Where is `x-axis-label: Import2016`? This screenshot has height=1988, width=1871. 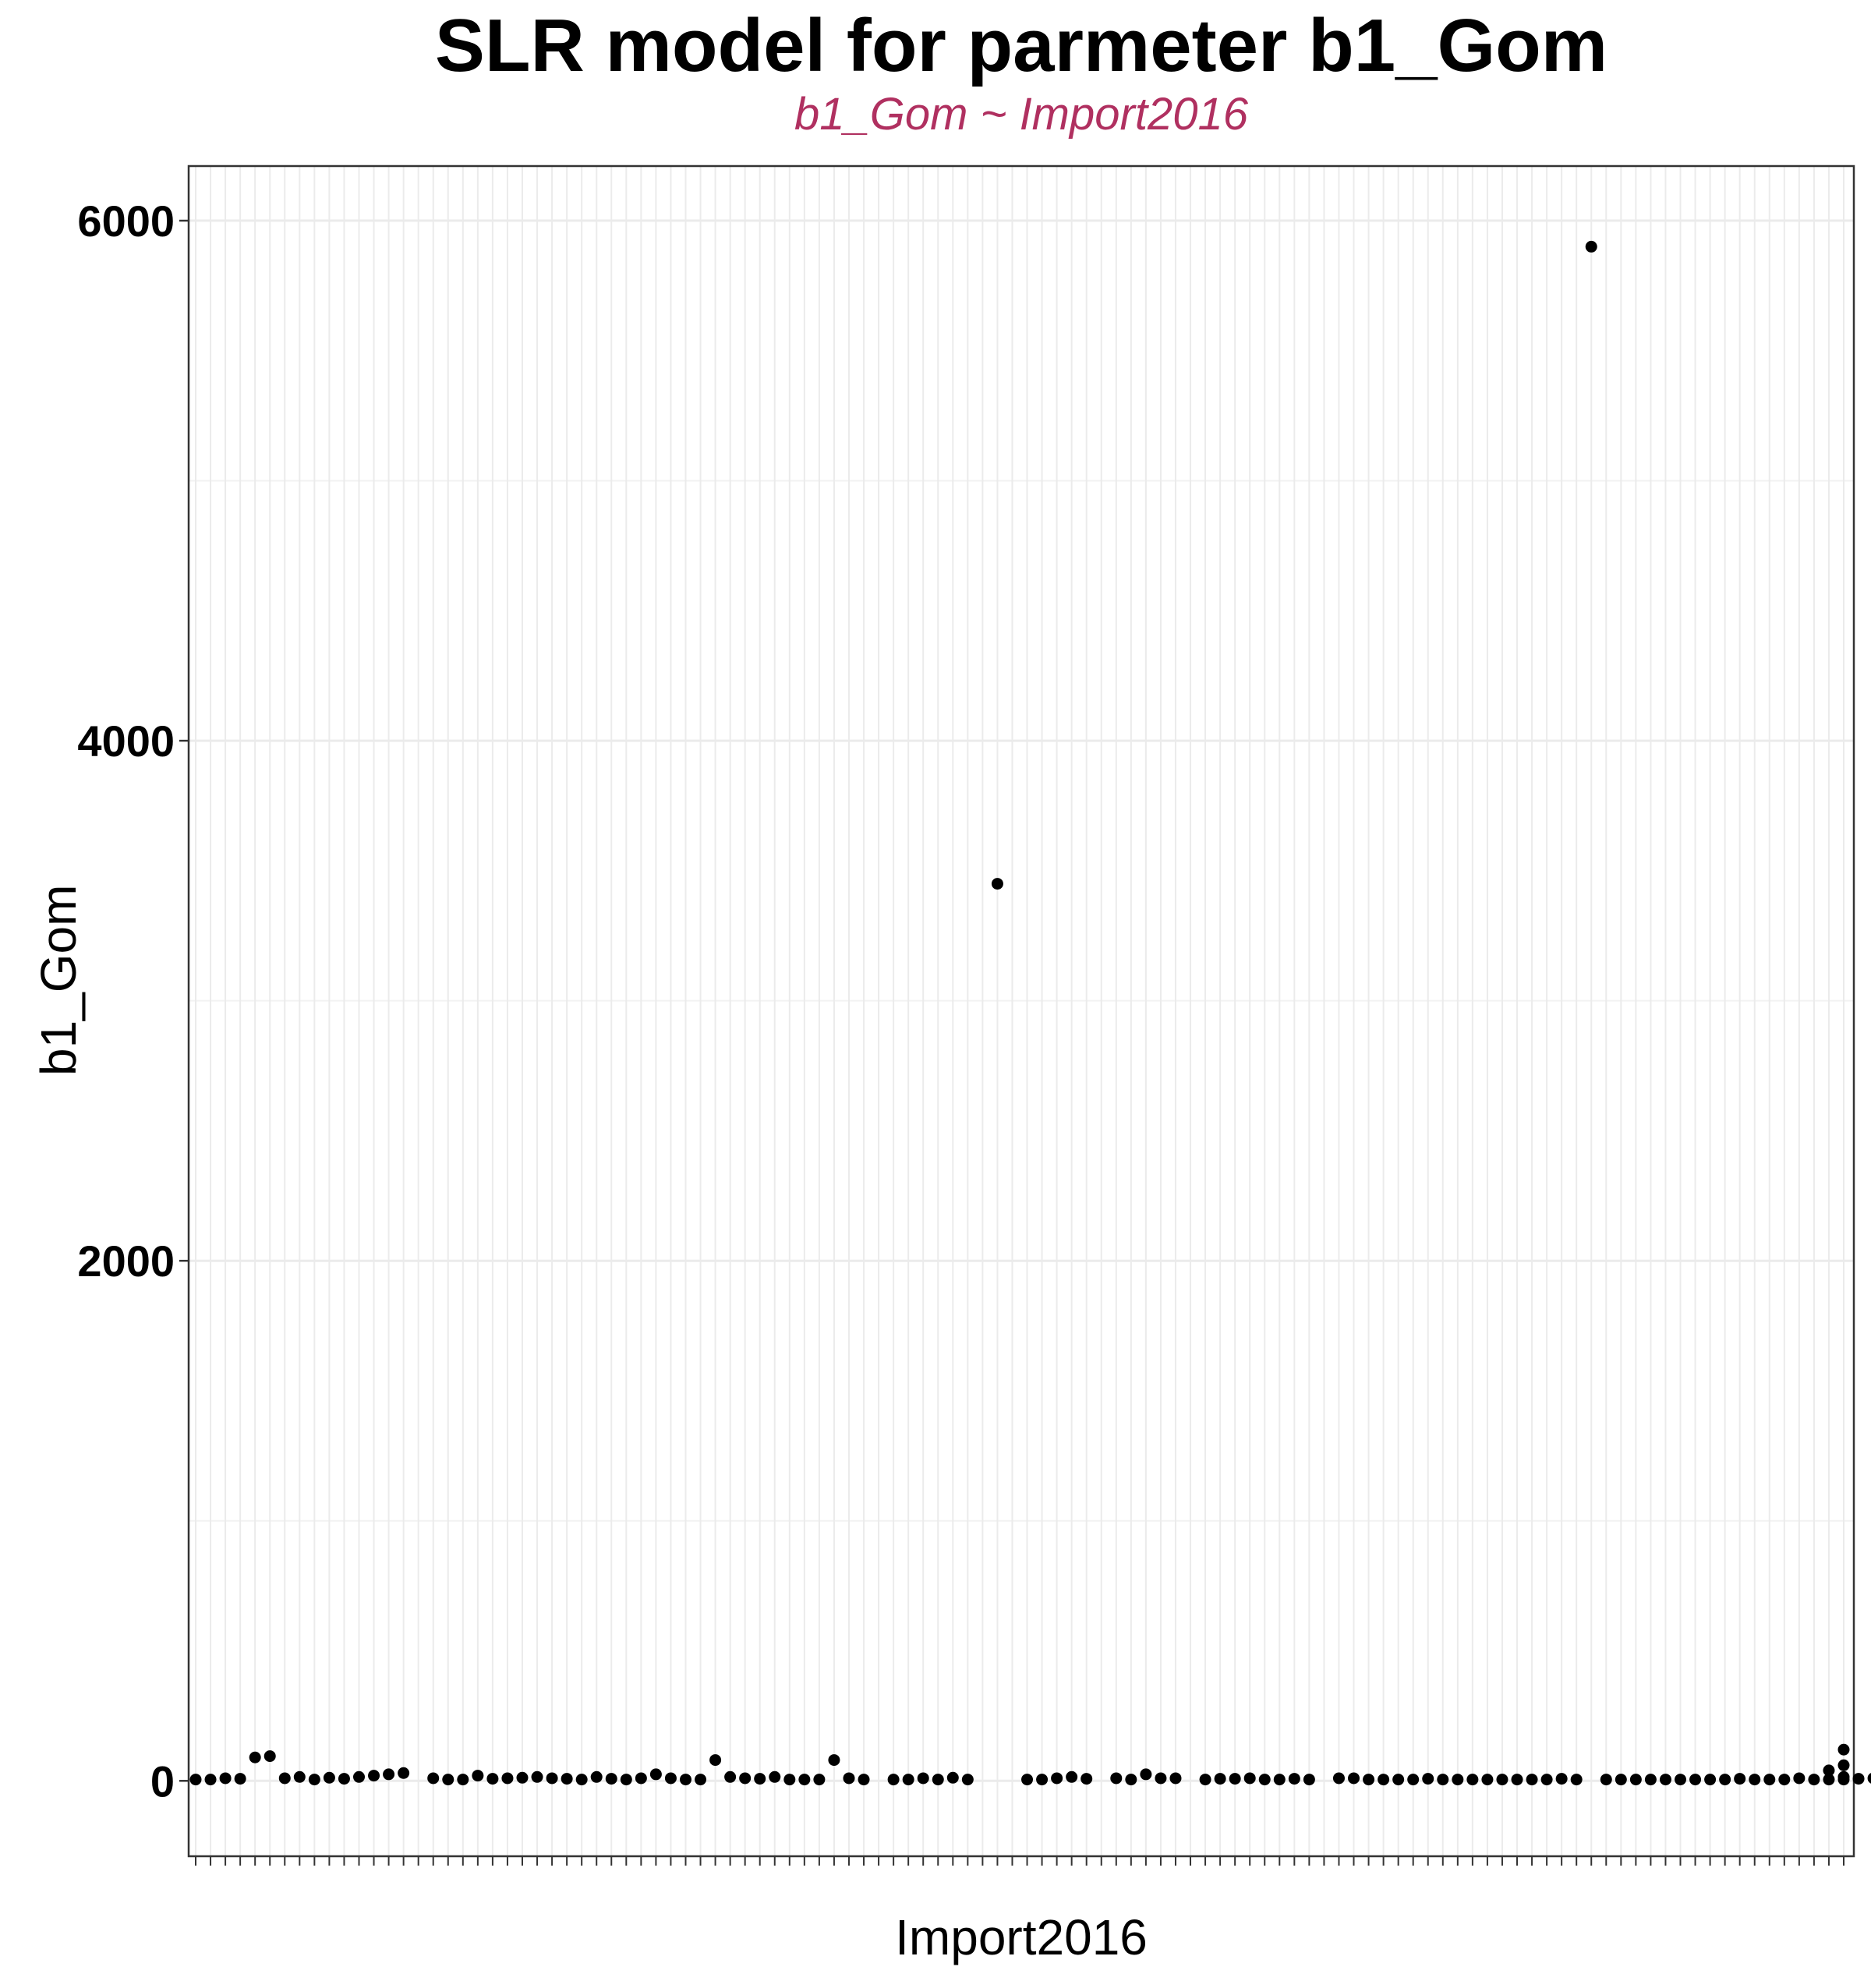
x-axis-label: Import2016 is located at coordinates (1021, 1937).